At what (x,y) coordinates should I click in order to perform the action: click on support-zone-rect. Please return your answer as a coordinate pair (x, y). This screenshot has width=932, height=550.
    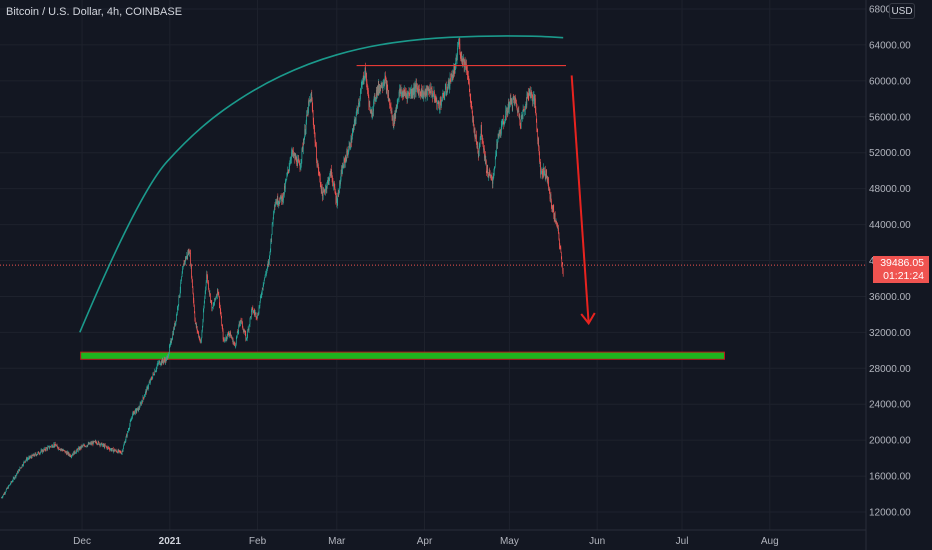
    Looking at the image, I should click on (402, 355).